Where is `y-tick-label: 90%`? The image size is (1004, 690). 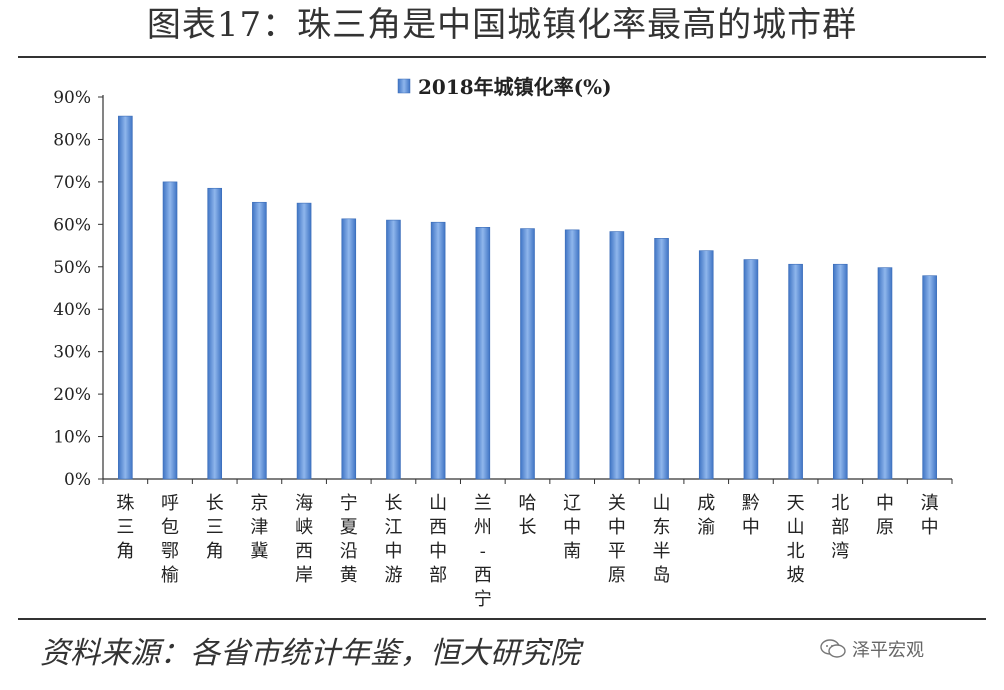 y-tick-label: 90% is located at coordinates (72, 98).